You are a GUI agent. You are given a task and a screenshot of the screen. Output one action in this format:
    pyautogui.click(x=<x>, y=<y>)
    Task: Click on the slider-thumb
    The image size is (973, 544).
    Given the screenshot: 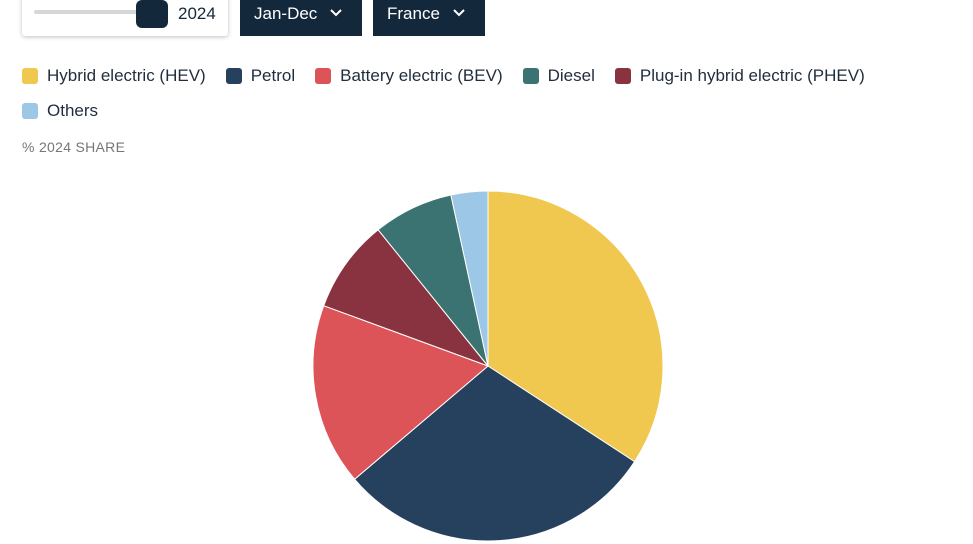 What is the action you would take?
    pyautogui.click(x=152, y=14)
    